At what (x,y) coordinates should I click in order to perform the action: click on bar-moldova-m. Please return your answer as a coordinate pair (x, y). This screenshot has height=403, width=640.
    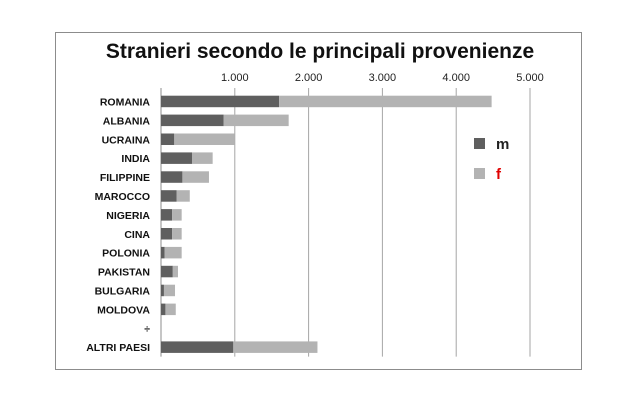
    Looking at the image, I should click on (163, 309).